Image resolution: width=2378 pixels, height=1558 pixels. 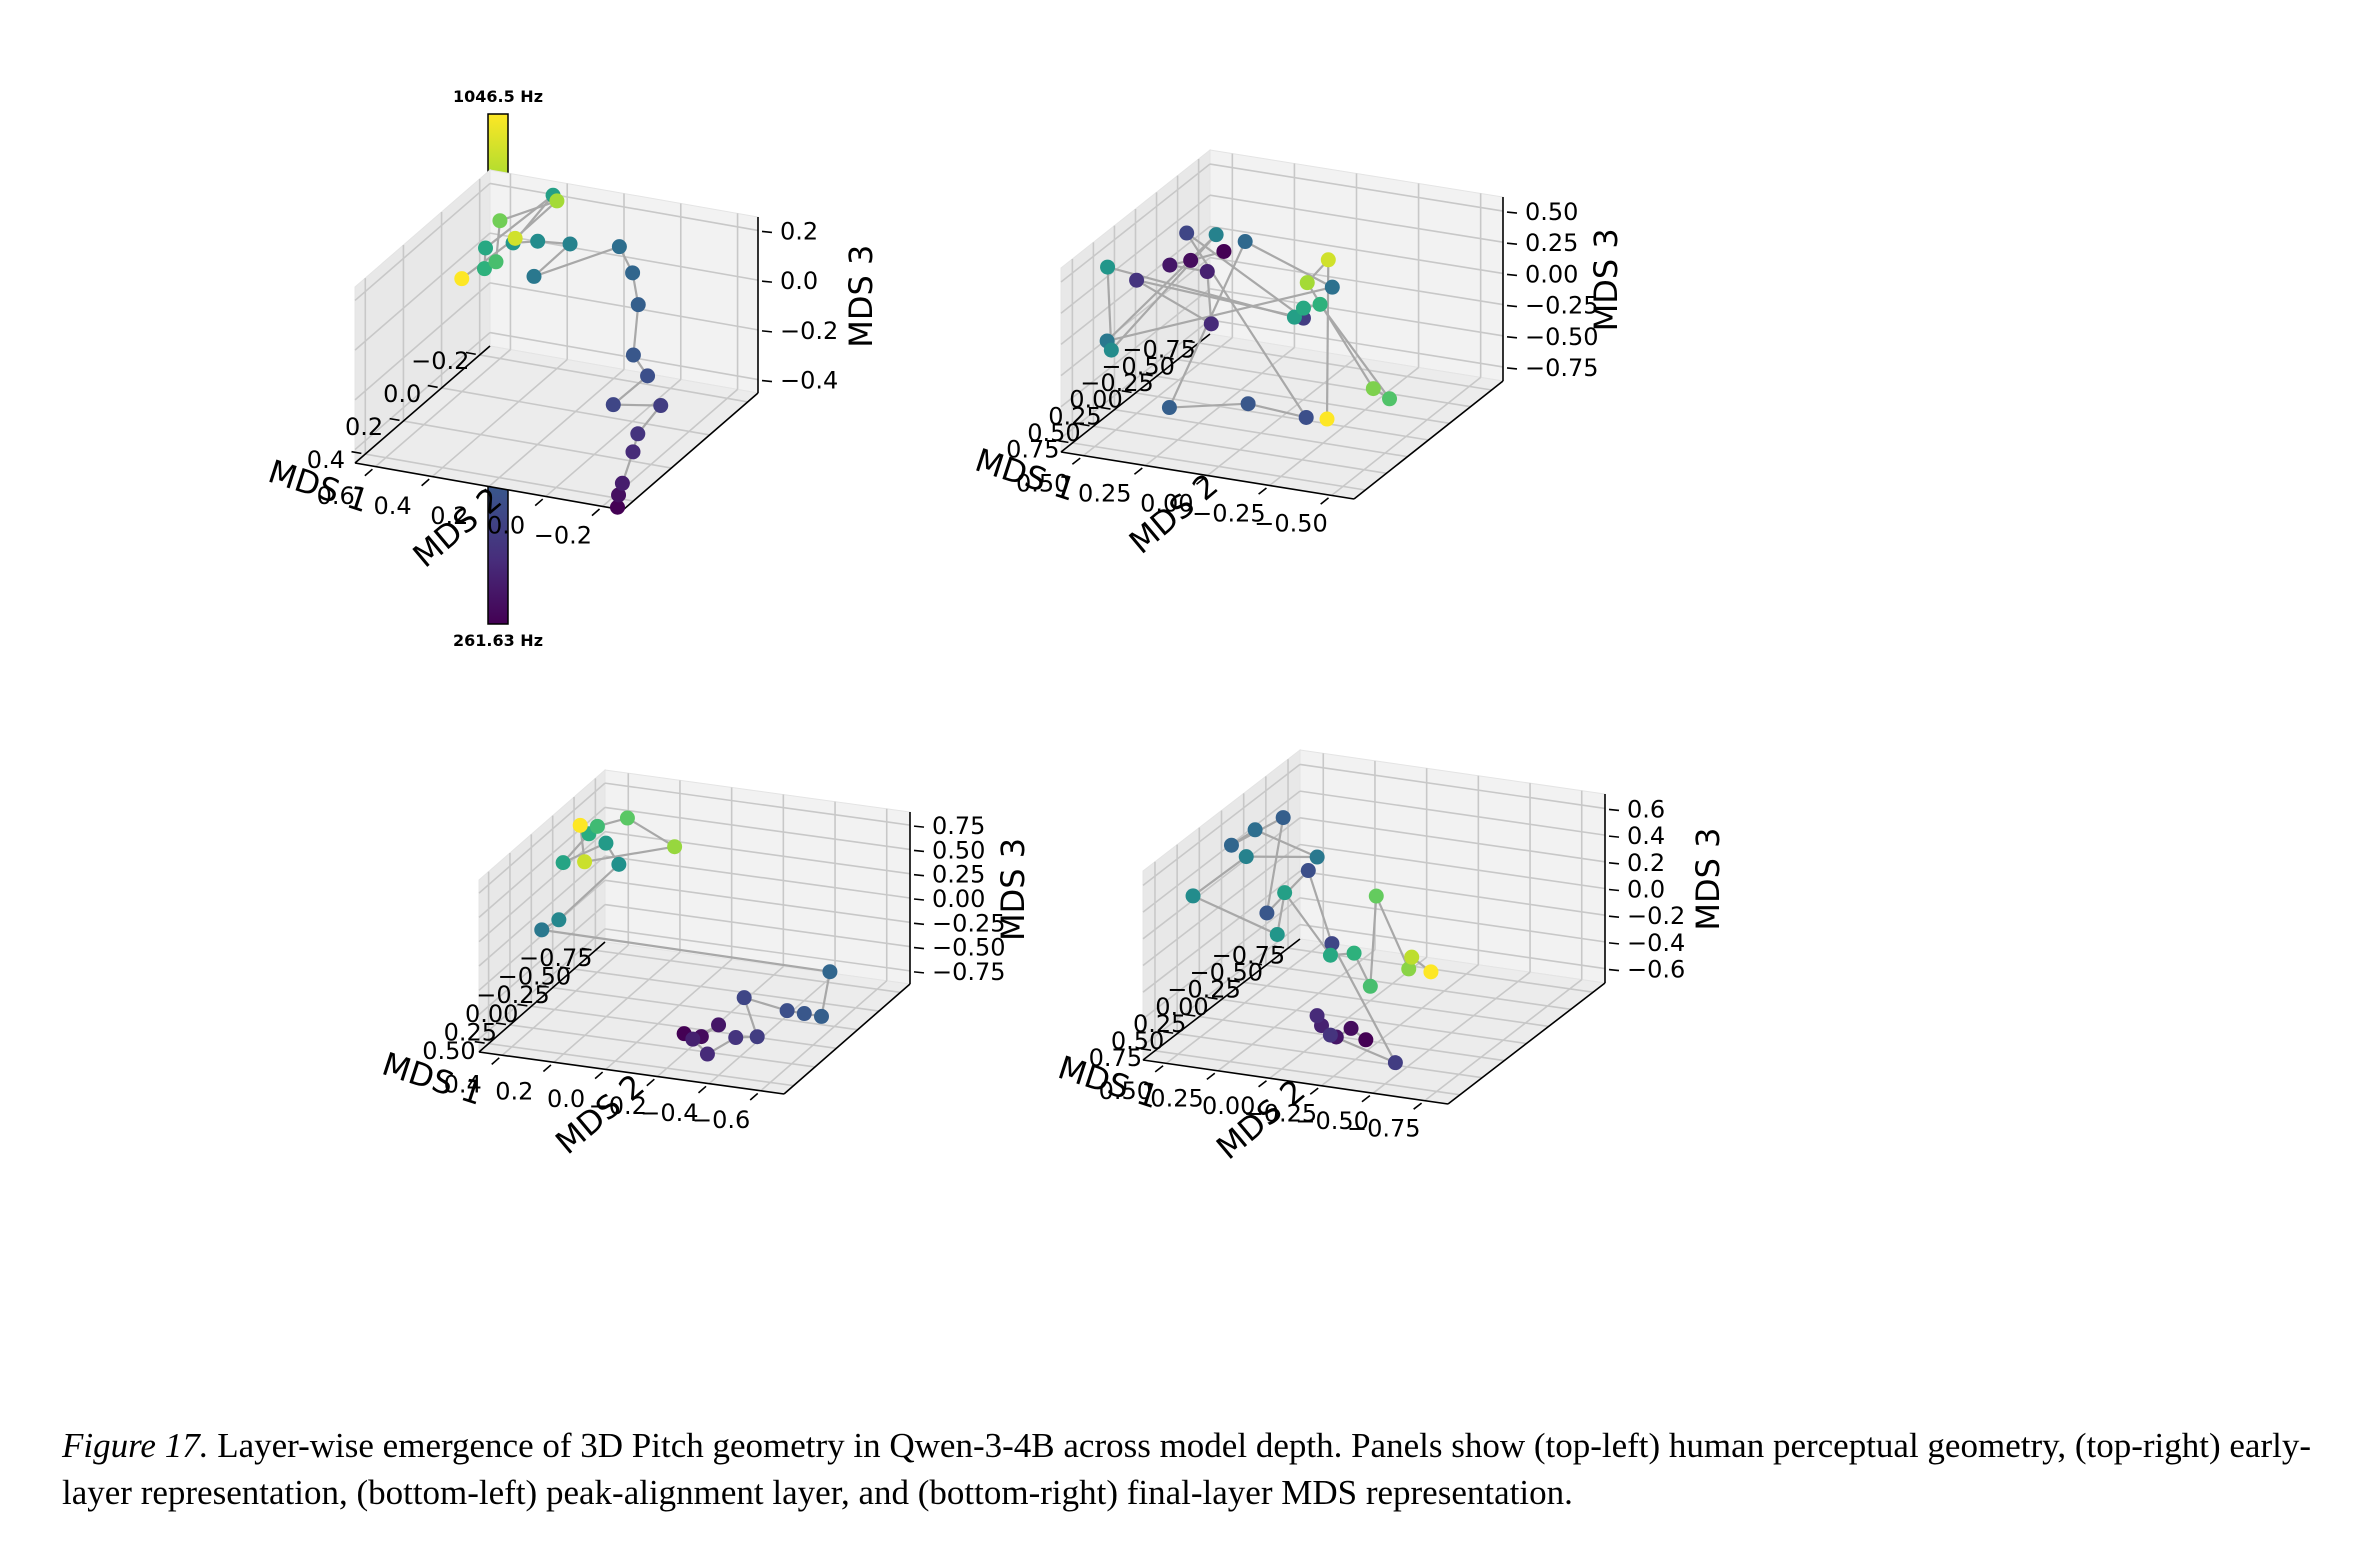 I want to click on mds1-tick-label: 0.75, so click(x=1115, y=1058).